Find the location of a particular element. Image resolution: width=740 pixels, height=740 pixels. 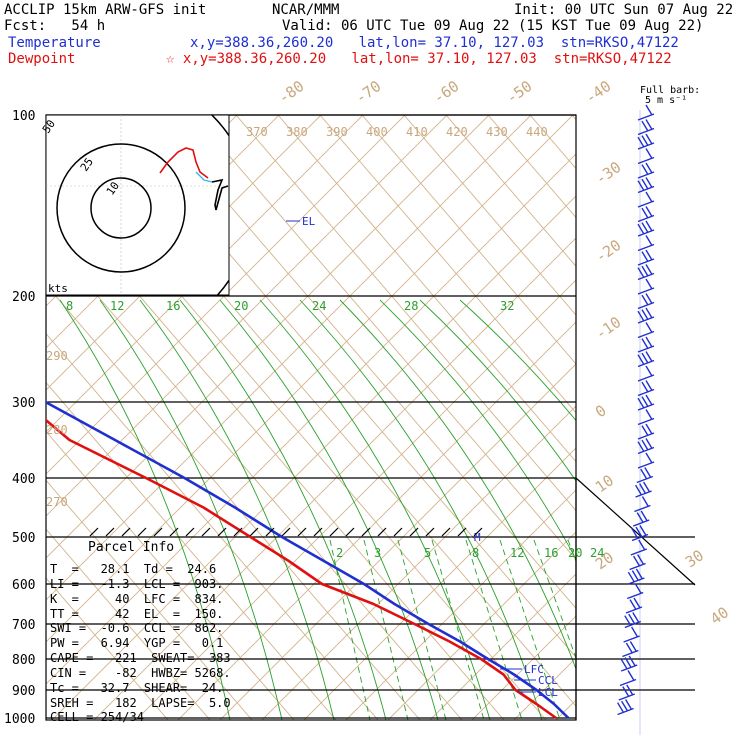

mixing-ratio-label-upper: 24 is located at coordinates (319, 306).